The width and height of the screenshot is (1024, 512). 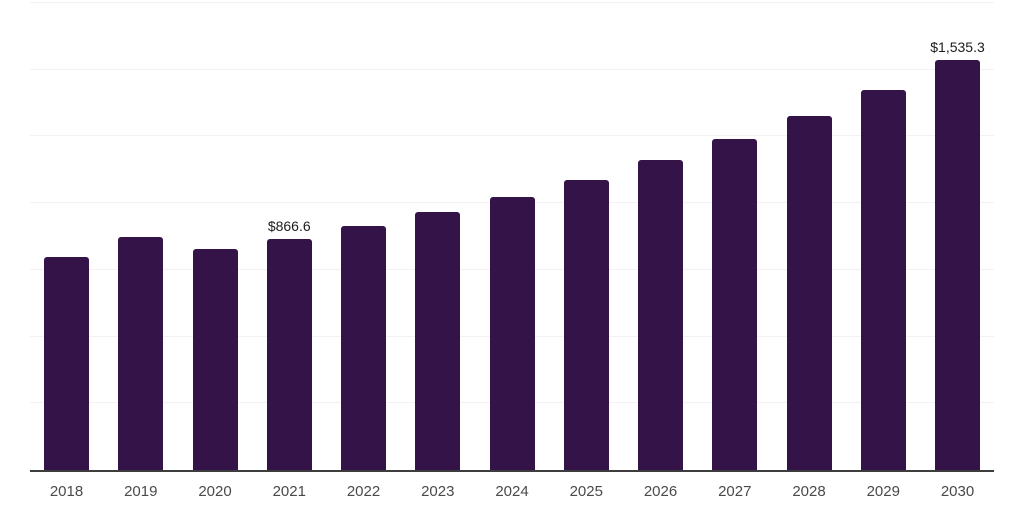 What do you see at coordinates (438, 340) in the screenshot?
I see `bar-2023` at bounding box center [438, 340].